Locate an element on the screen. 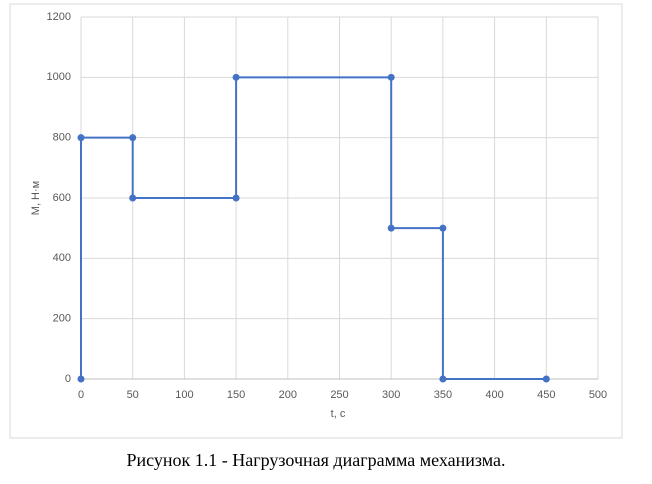  y-tick-label: 600 is located at coordinates (62, 198).